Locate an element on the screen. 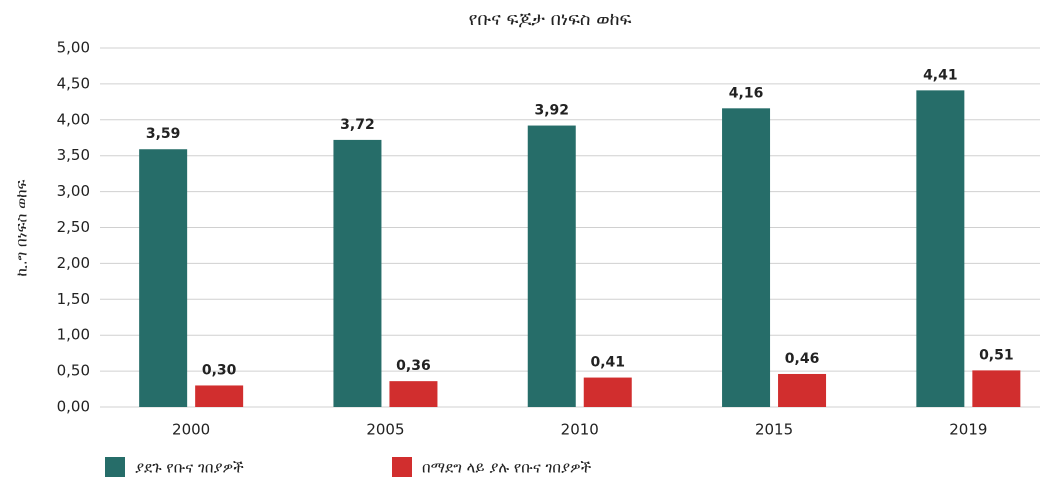  legend-label: ያደጉ የቡና ገበያዎች is located at coordinates (189, 468).